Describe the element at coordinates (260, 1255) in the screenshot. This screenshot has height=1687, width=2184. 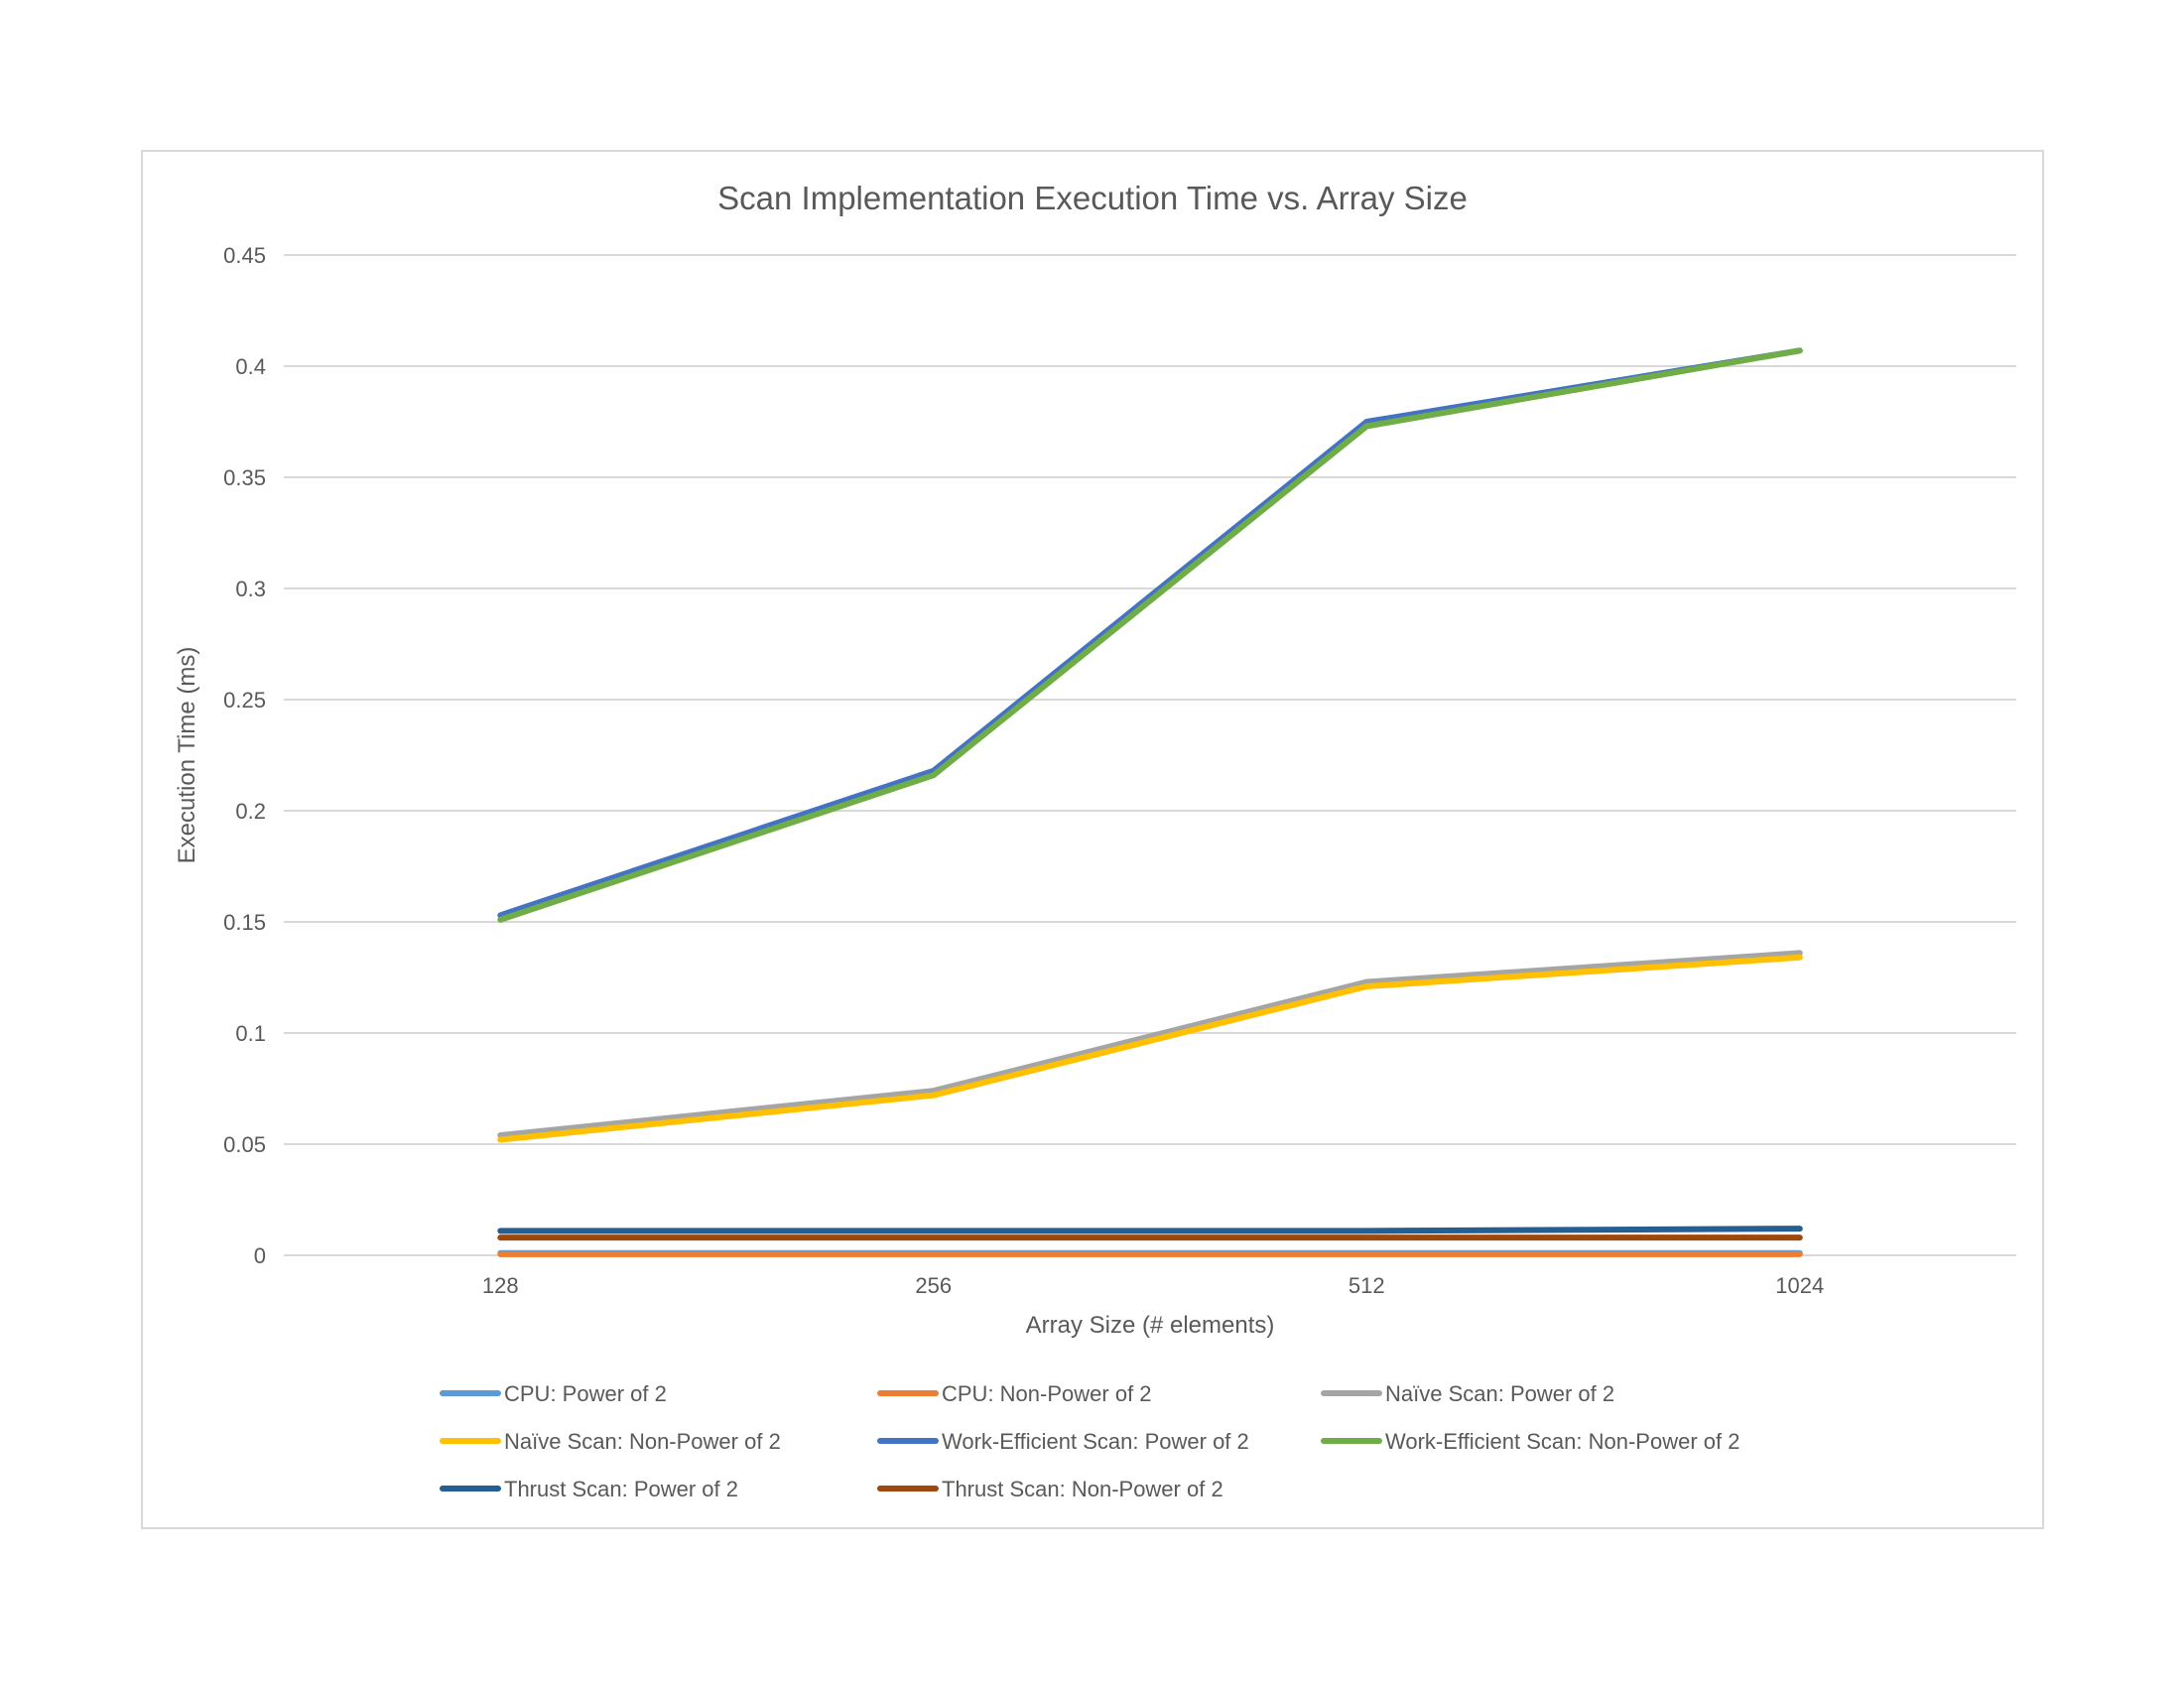
I see `y-tick-label: 0` at that location.